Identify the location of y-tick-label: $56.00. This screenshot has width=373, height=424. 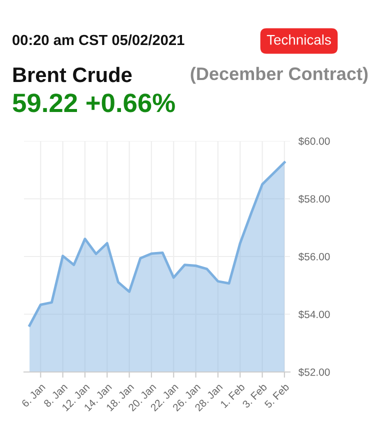
(314, 256).